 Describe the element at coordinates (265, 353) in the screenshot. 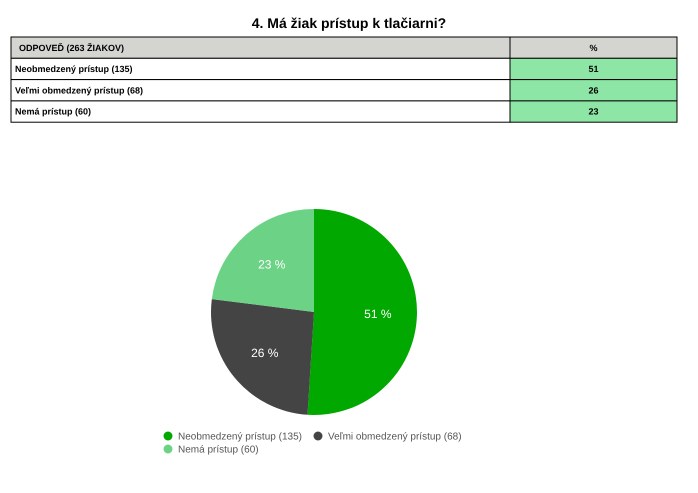

I see `data-label: 26 %` at that location.